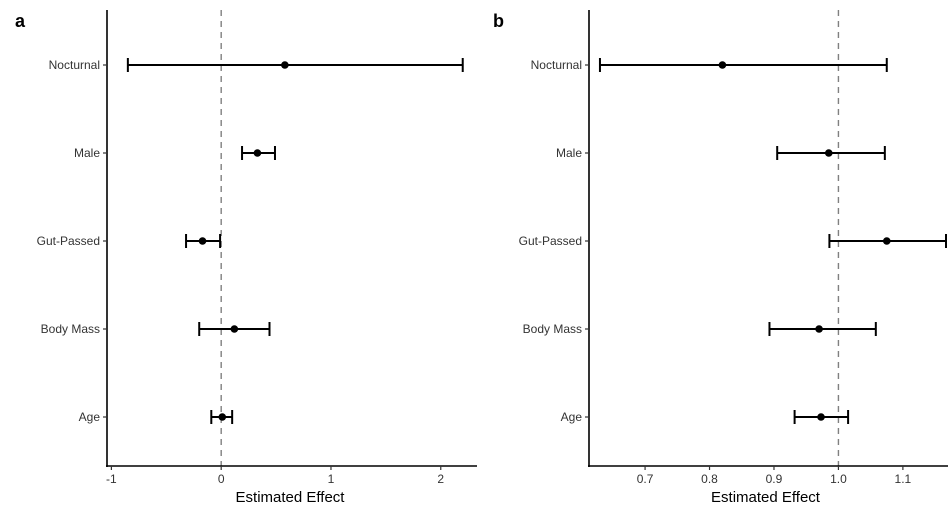  What do you see at coordinates (111, 479) in the screenshot?
I see `x-tick-label: -1` at bounding box center [111, 479].